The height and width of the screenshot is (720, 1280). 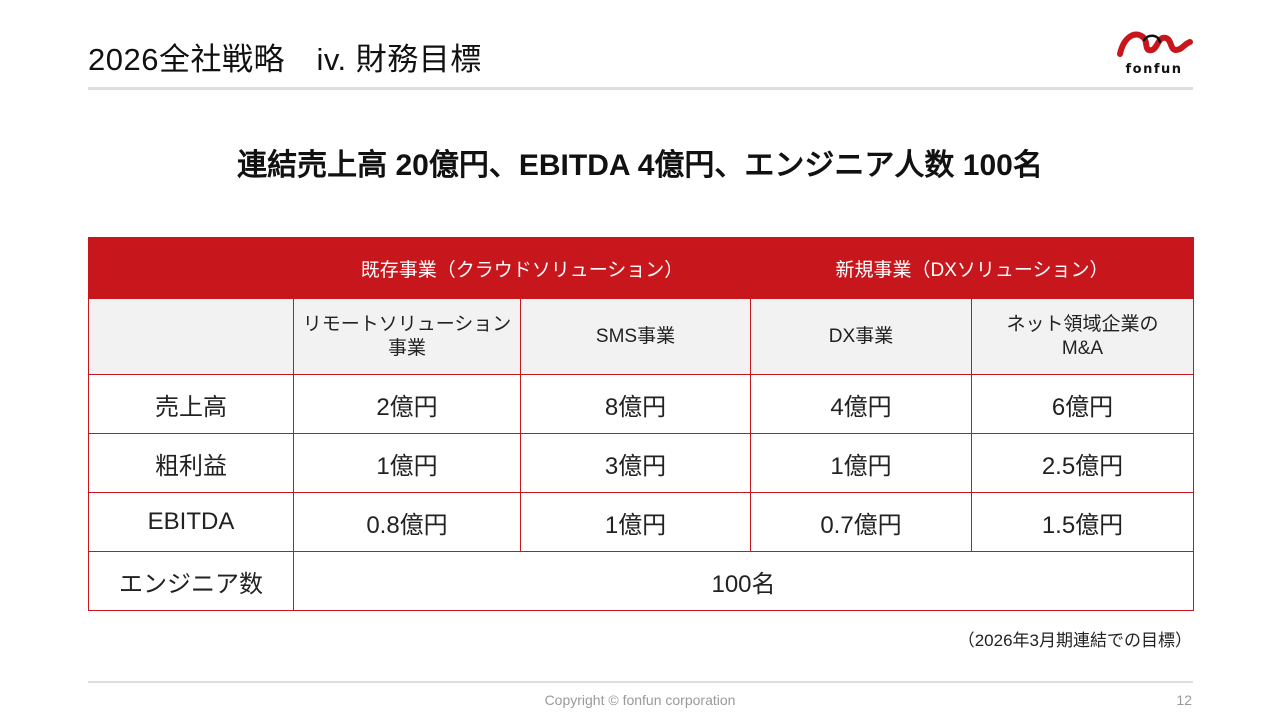 I want to click on sub-header-line: SMS事業, so click(x=635, y=336).